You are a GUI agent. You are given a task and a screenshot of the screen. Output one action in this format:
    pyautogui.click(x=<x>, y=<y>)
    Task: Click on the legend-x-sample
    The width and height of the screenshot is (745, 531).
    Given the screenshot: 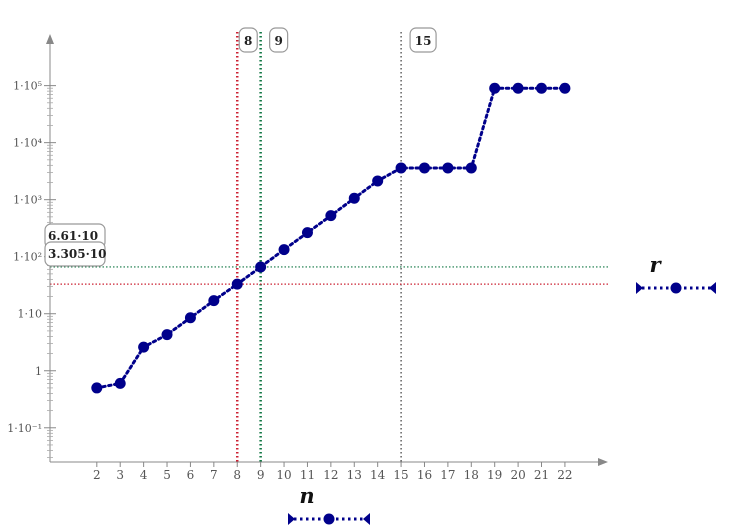 What is the action you would take?
    pyautogui.click(x=329, y=519)
    